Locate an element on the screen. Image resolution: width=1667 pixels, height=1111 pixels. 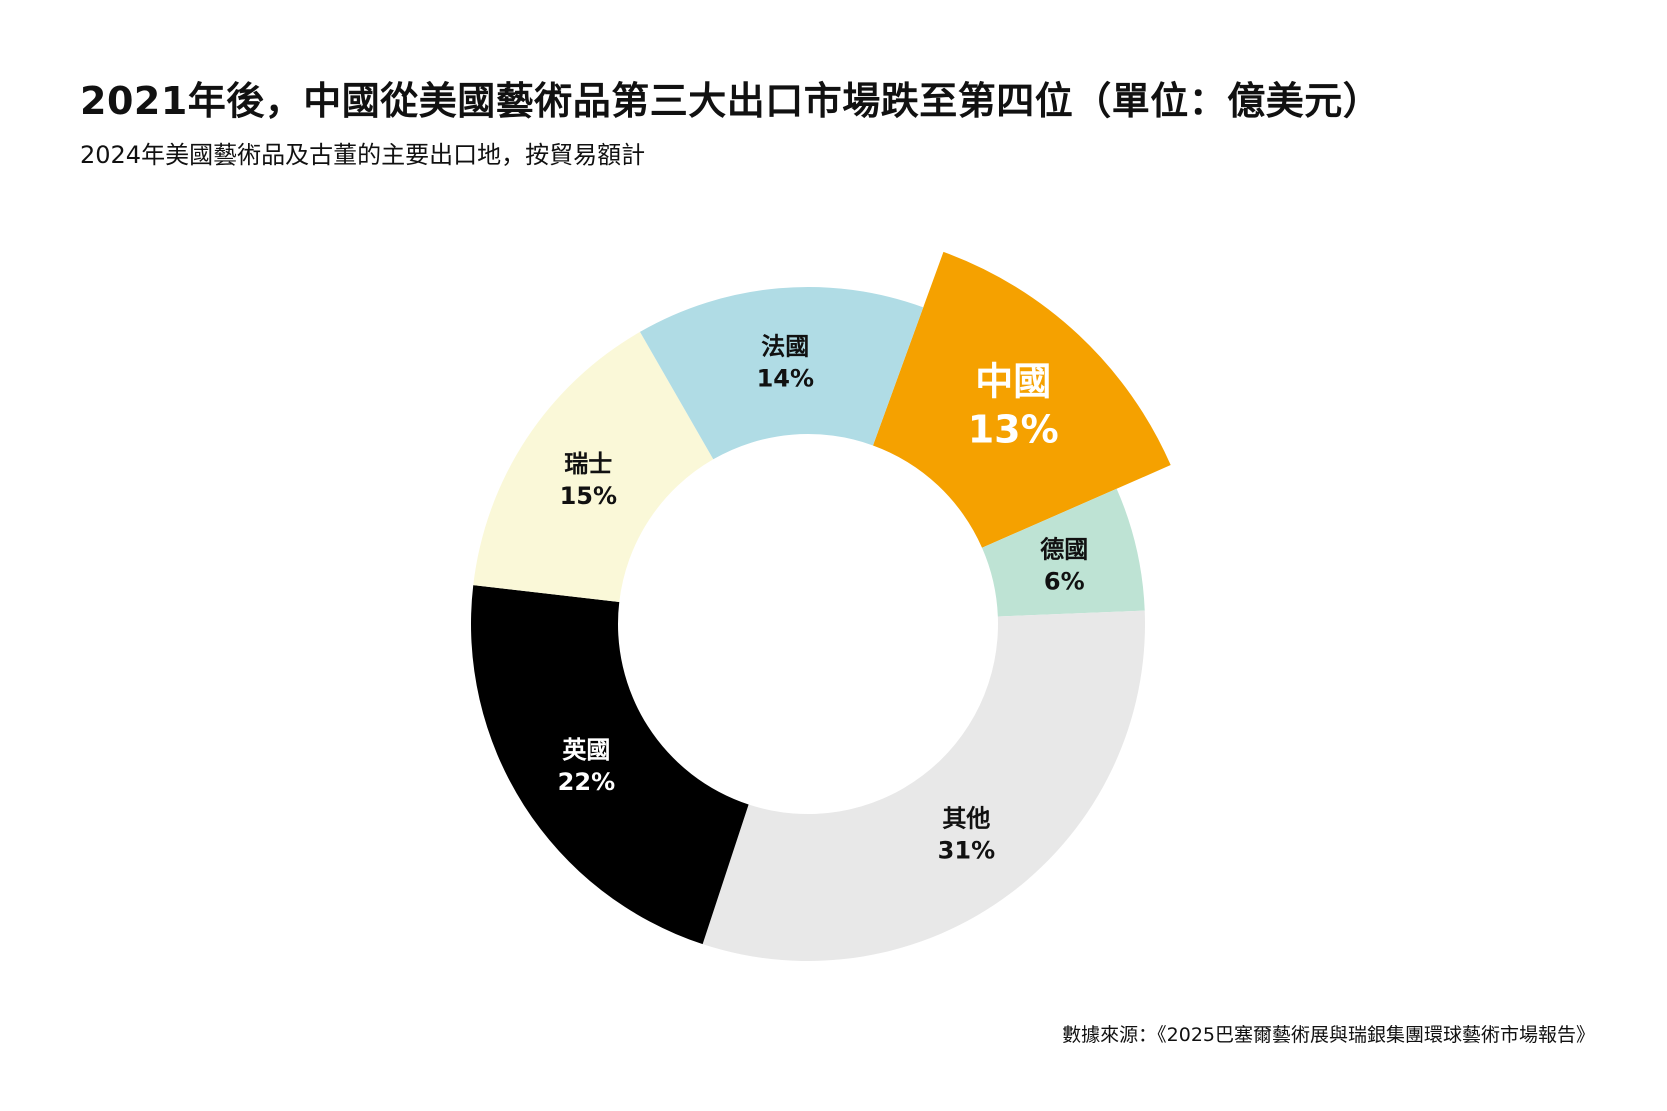
slice-label-value-2: 31% is located at coordinates (966, 850).